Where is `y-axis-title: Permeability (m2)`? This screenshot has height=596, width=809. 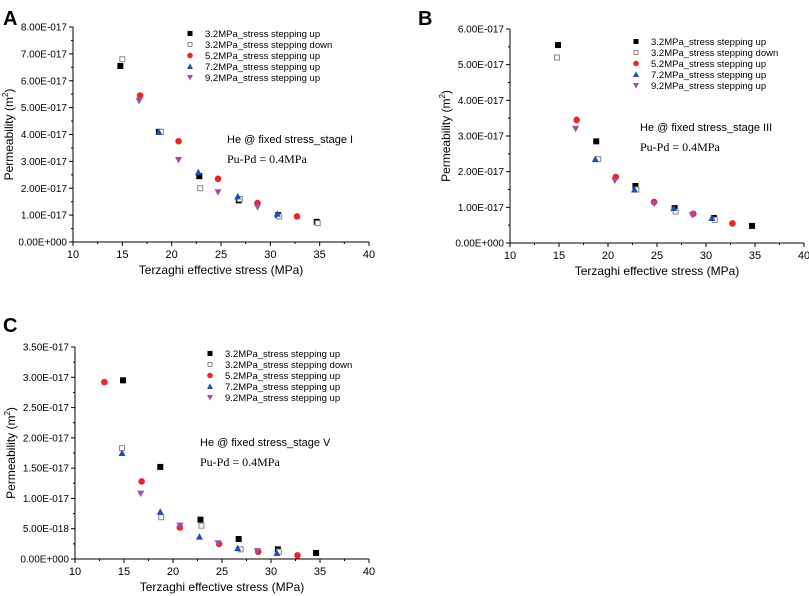 y-axis-title: Permeability (m2) is located at coordinates (10, 453).